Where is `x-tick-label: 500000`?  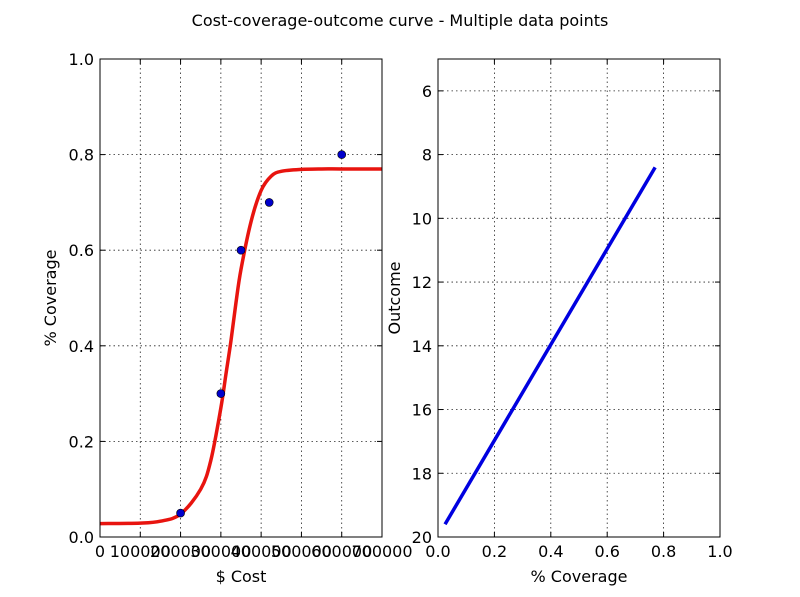 x-tick-label: 500000 is located at coordinates (301, 551).